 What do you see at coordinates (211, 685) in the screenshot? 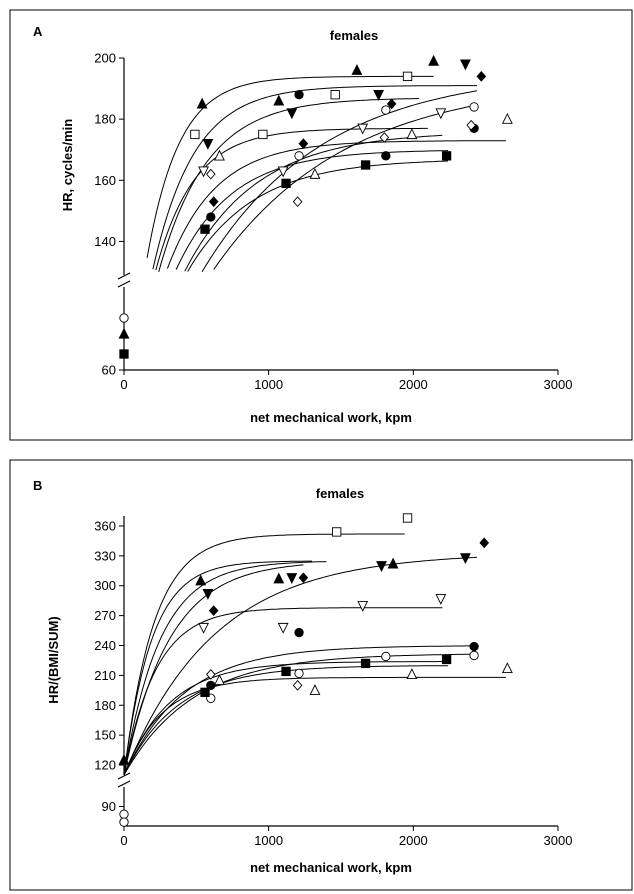
I see `panel-b-point-circle-filled` at bounding box center [211, 685].